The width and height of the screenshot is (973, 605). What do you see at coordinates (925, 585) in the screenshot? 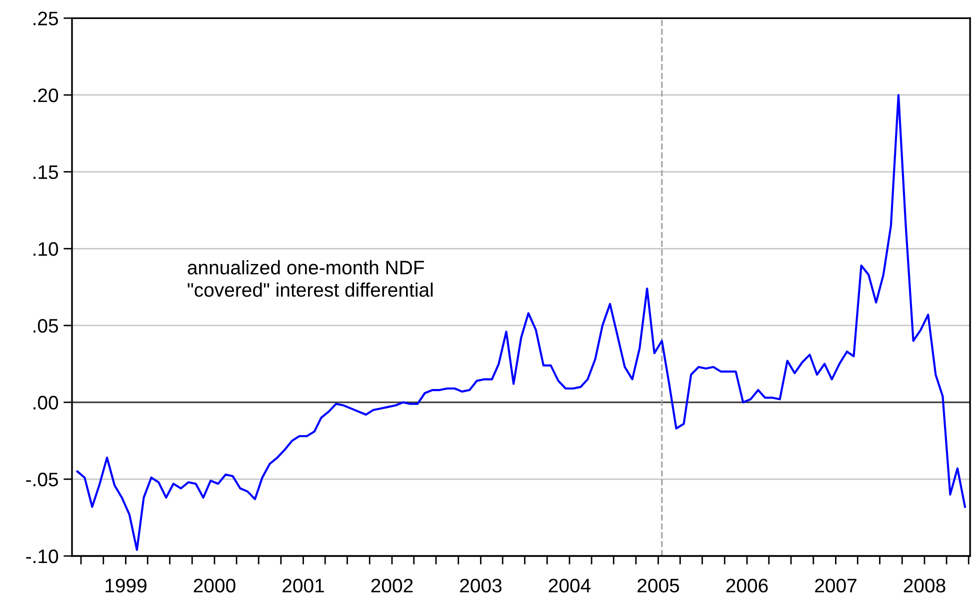
I see `x-tick-label: 2008` at bounding box center [925, 585].